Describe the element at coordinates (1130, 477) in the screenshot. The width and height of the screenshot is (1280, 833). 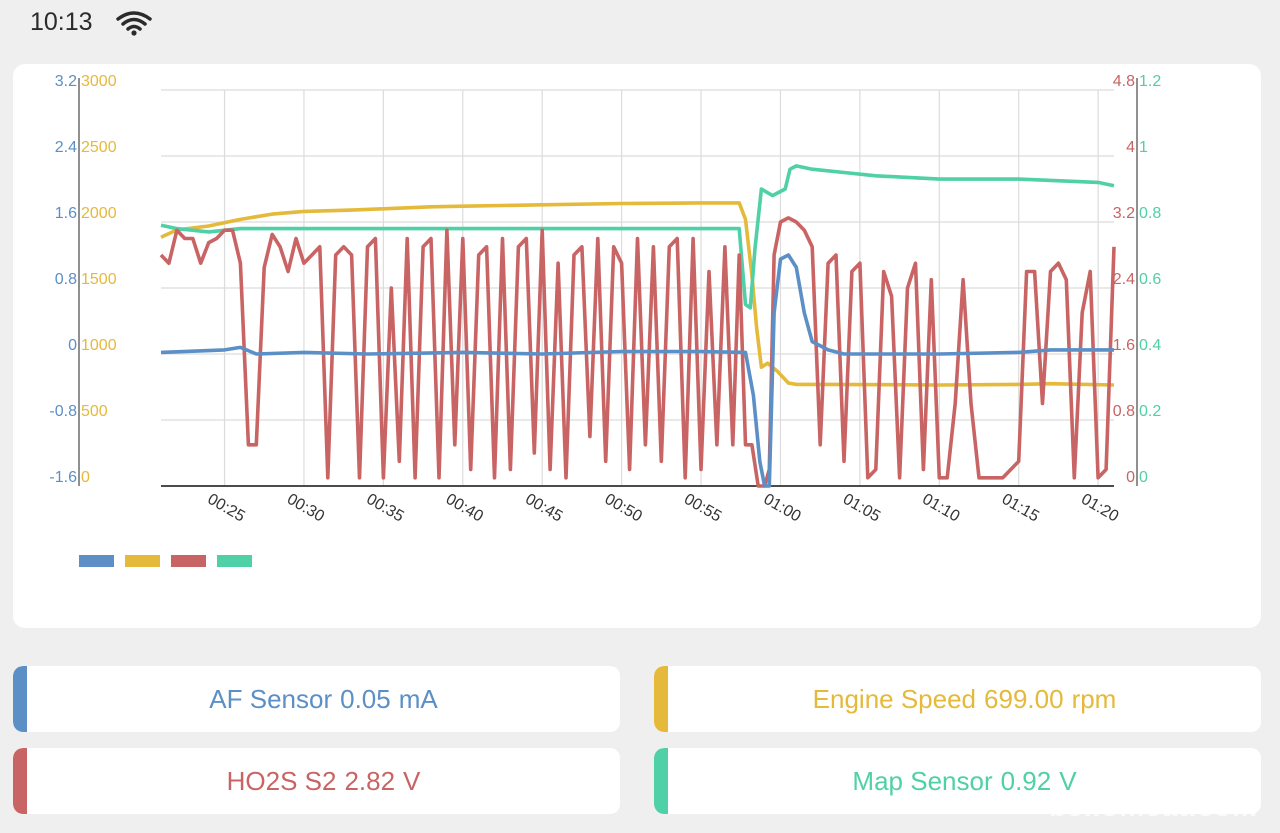
I see `ho2s-axis-tick-label: 0` at that location.